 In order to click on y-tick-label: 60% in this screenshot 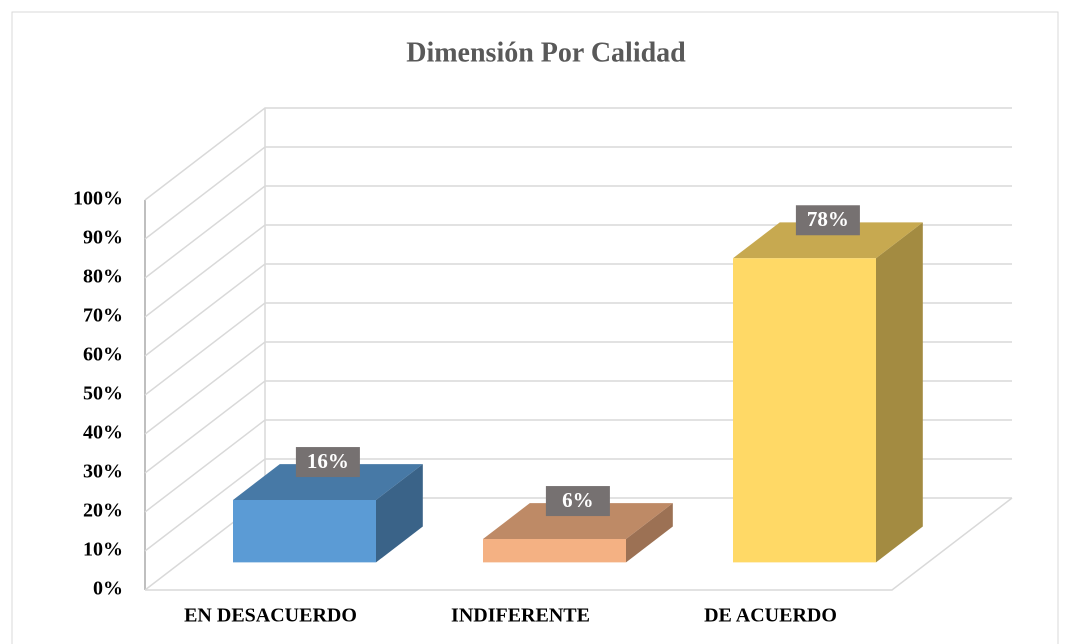, I will do `click(103, 355)`.